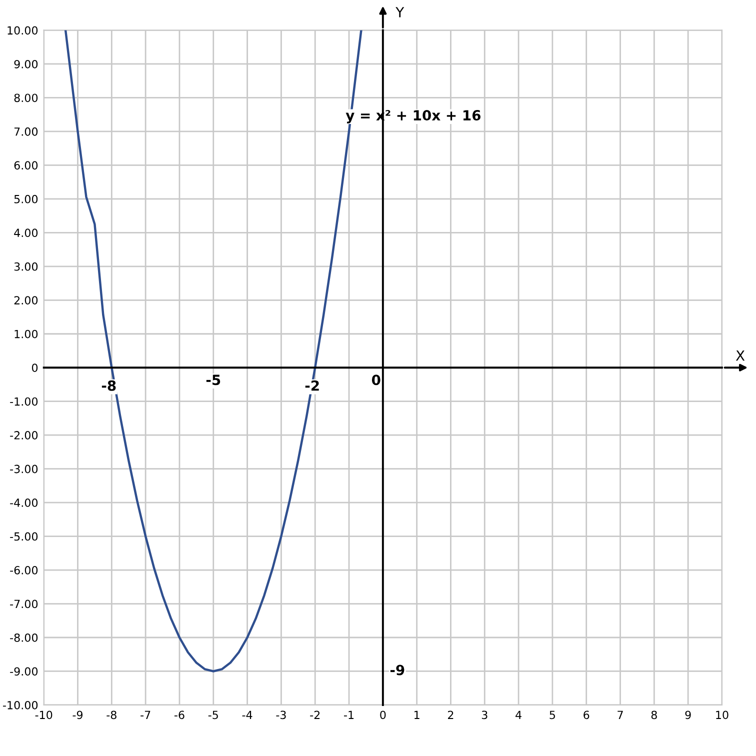 The width and height of the screenshot is (756, 756). What do you see at coordinates (109, 385) in the screenshot?
I see `annotation: -8` at bounding box center [109, 385].